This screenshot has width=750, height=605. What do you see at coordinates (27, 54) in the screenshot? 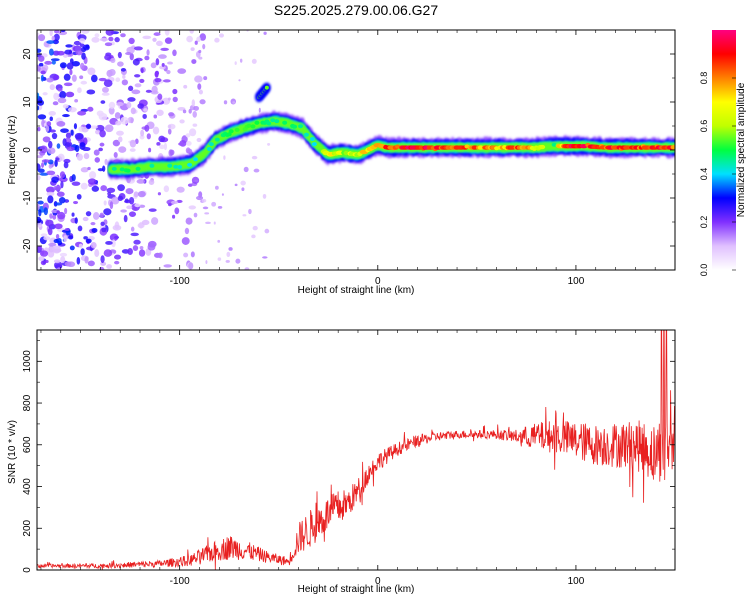
I see `spectrogram-ytick-label: 20` at bounding box center [27, 54].